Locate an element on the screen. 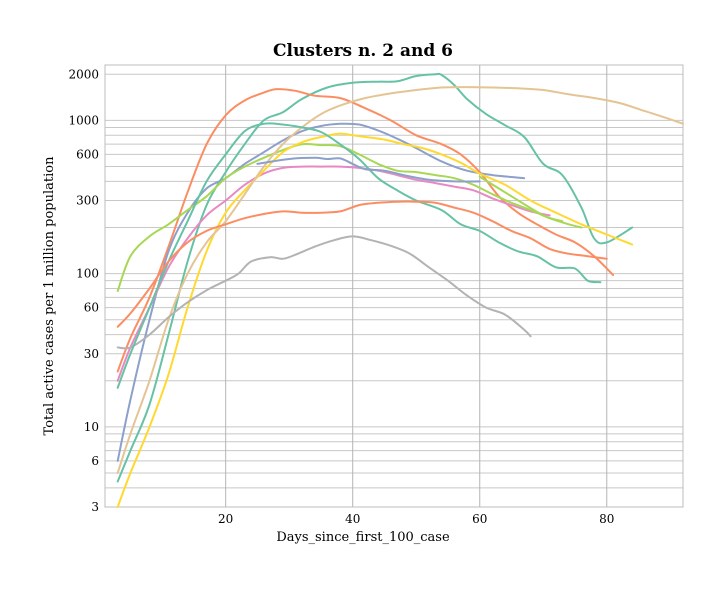  x-tick-label: 60 is located at coordinates (479, 519).